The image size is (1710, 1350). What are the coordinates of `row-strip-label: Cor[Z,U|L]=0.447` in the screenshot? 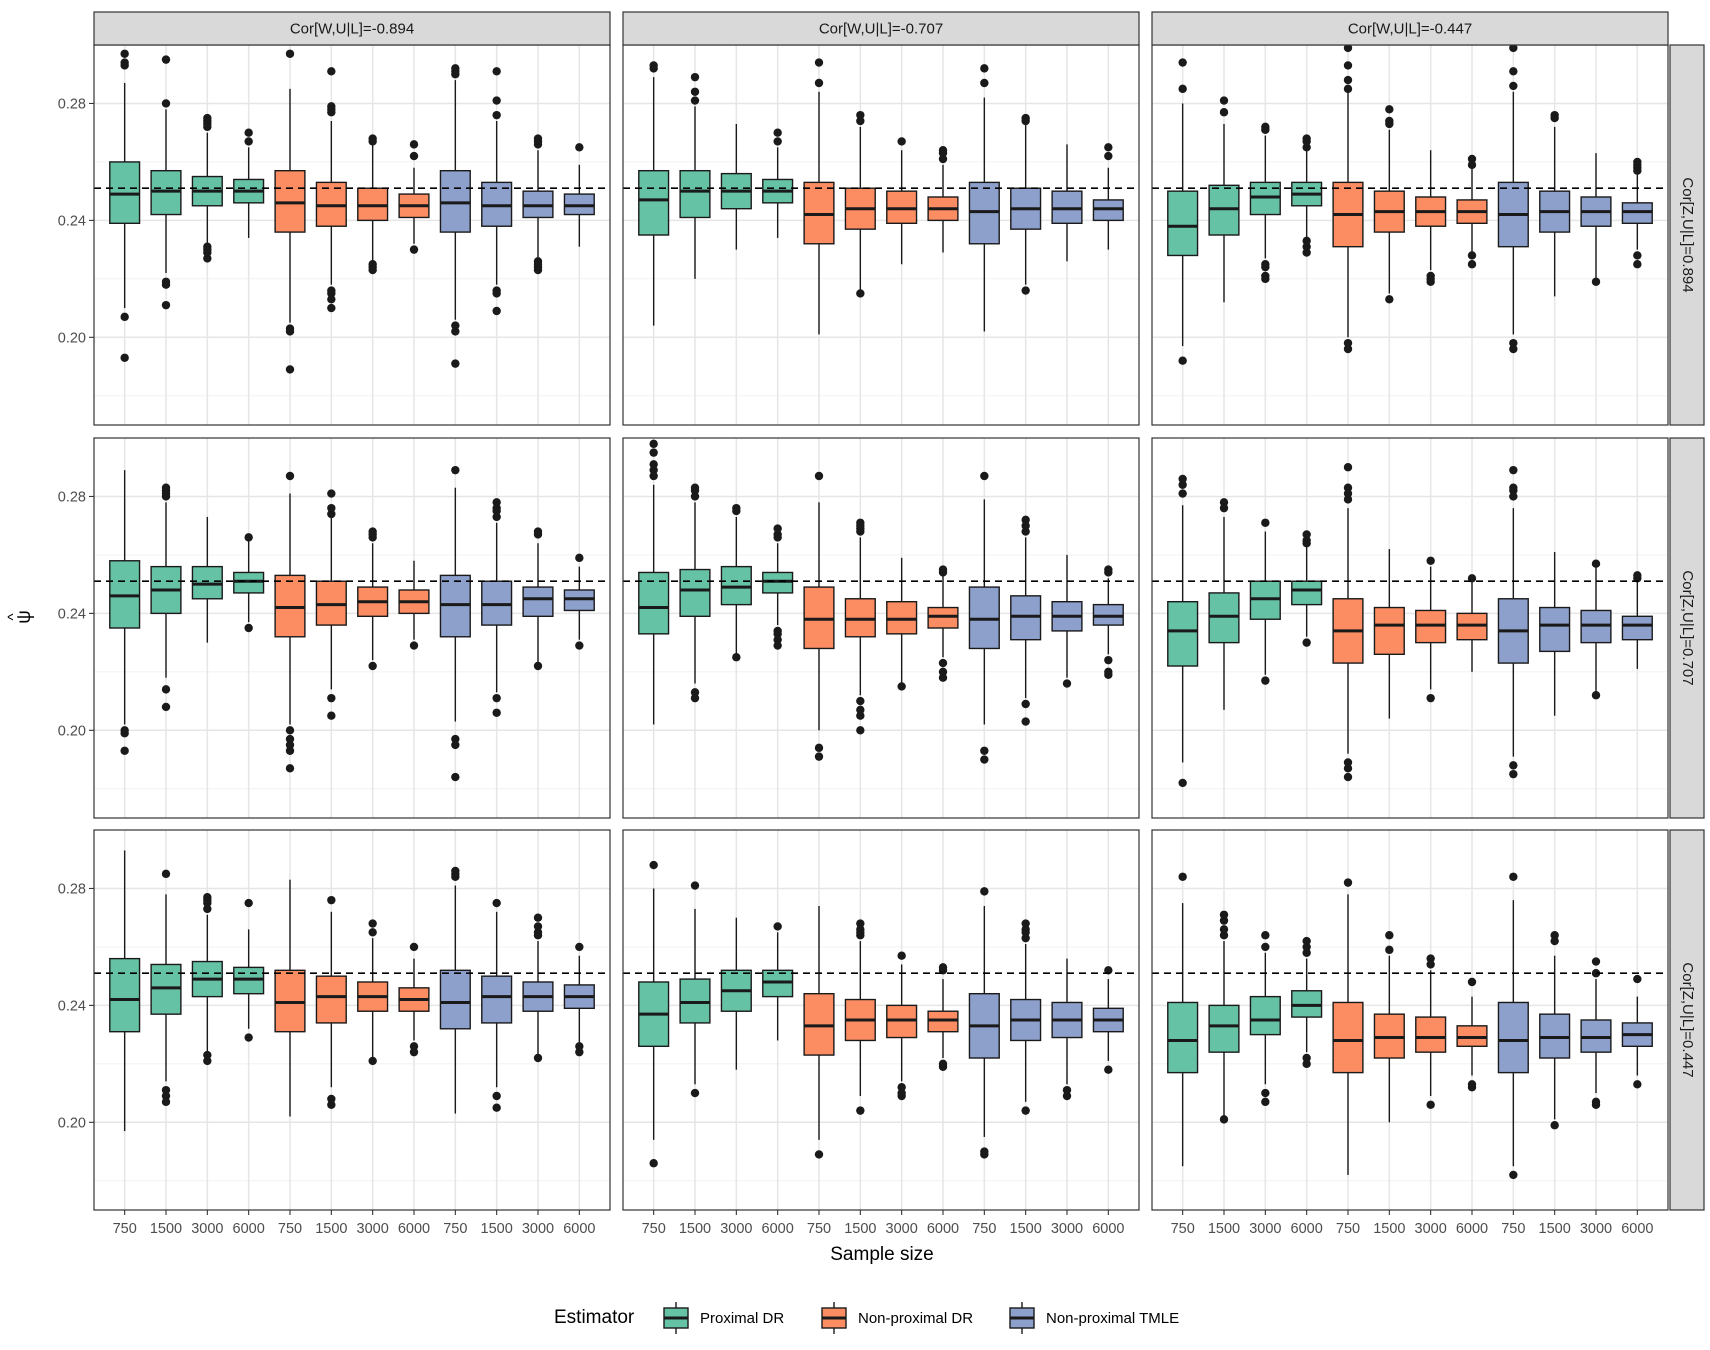 It's located at (1687, 1019).